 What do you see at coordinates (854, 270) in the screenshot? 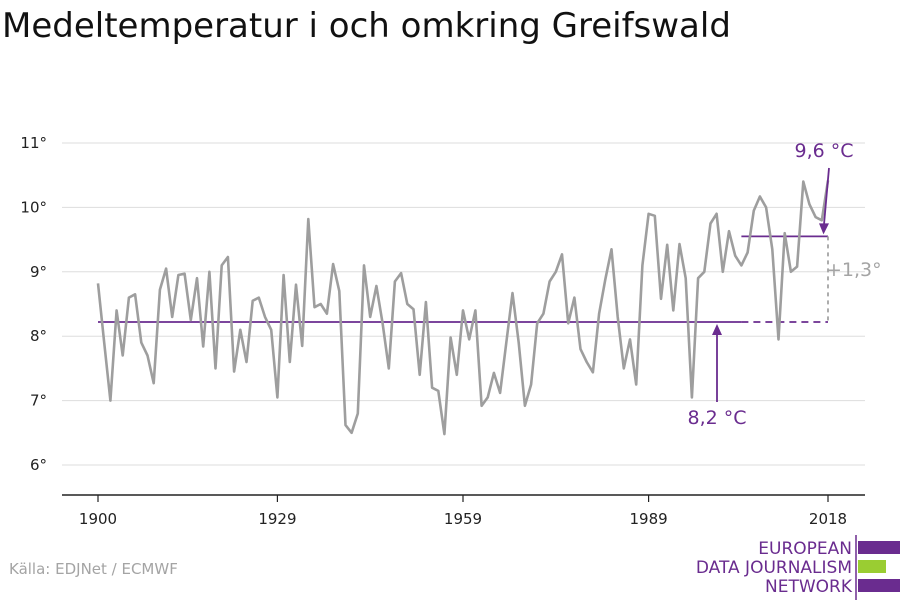
I see `difference-label: +1,3°` at bounding box center [854, 270].